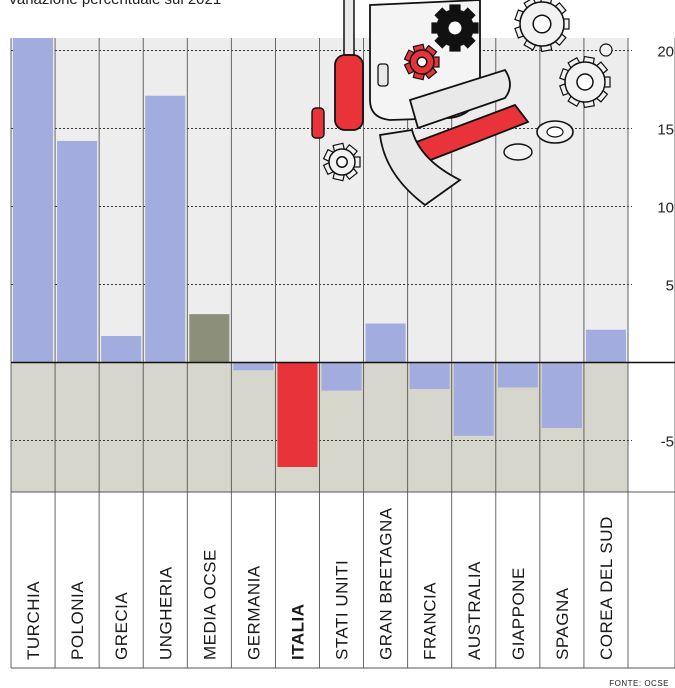 The height and width of the screenshot is (688, 675). What do you see at coordinates (77, 620) in the screenshot?
I see `x-tick-label: POLONIA` at bounding box center [77, 620].